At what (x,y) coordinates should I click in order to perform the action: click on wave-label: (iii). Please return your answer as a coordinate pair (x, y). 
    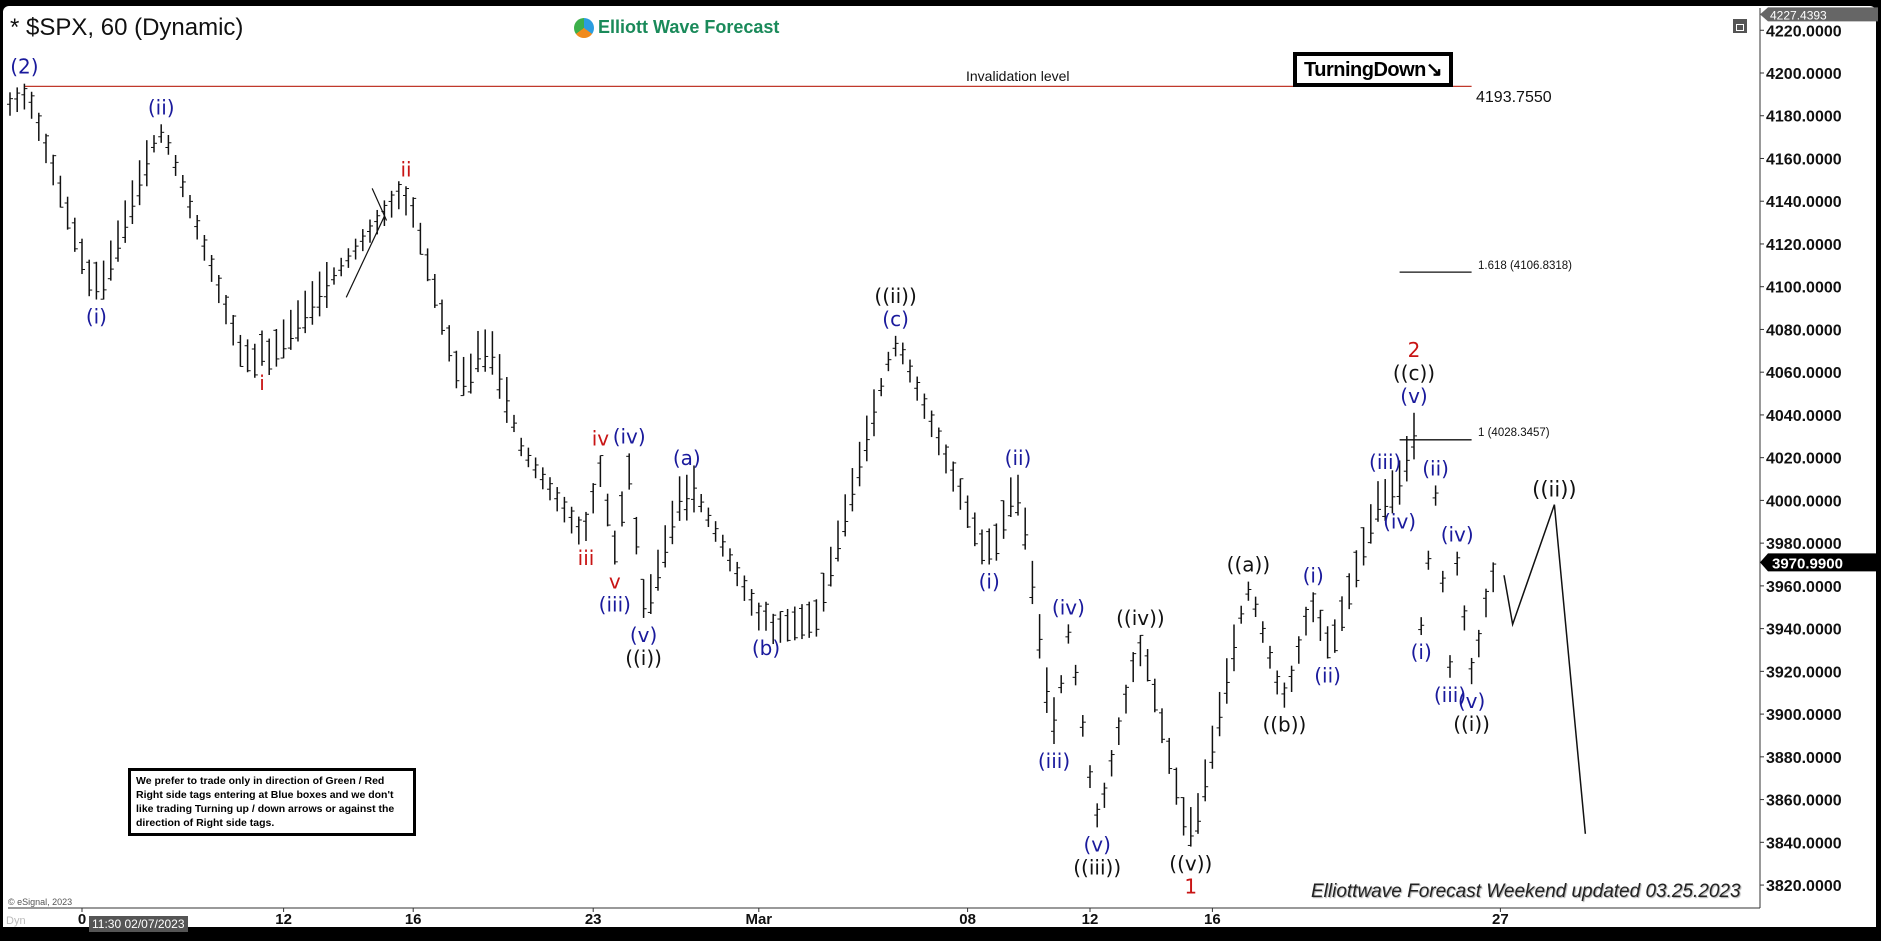
    Looking at the image, I should click on (1450, 695).